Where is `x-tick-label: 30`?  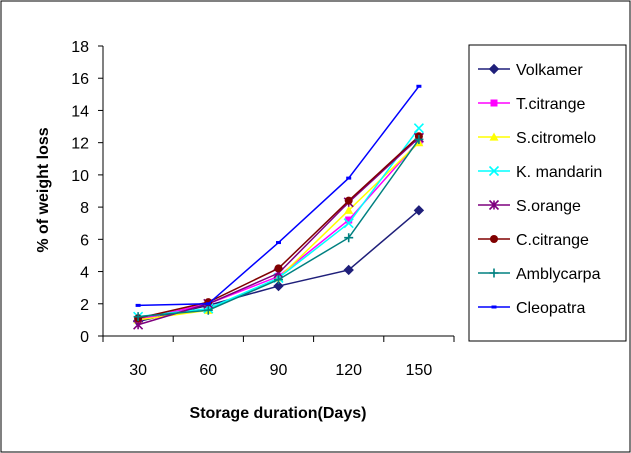
x-tick-label: 30 is located at coordinates (138, 370).